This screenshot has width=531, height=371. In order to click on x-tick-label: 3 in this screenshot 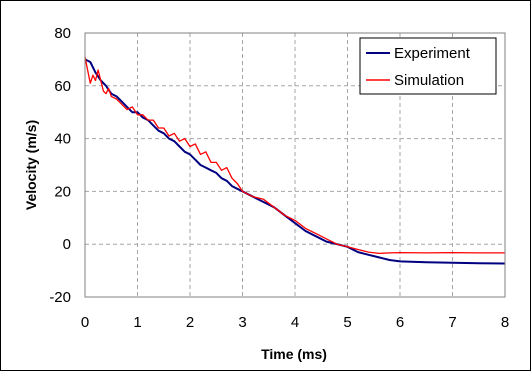, I will do `click(242, 322)`.